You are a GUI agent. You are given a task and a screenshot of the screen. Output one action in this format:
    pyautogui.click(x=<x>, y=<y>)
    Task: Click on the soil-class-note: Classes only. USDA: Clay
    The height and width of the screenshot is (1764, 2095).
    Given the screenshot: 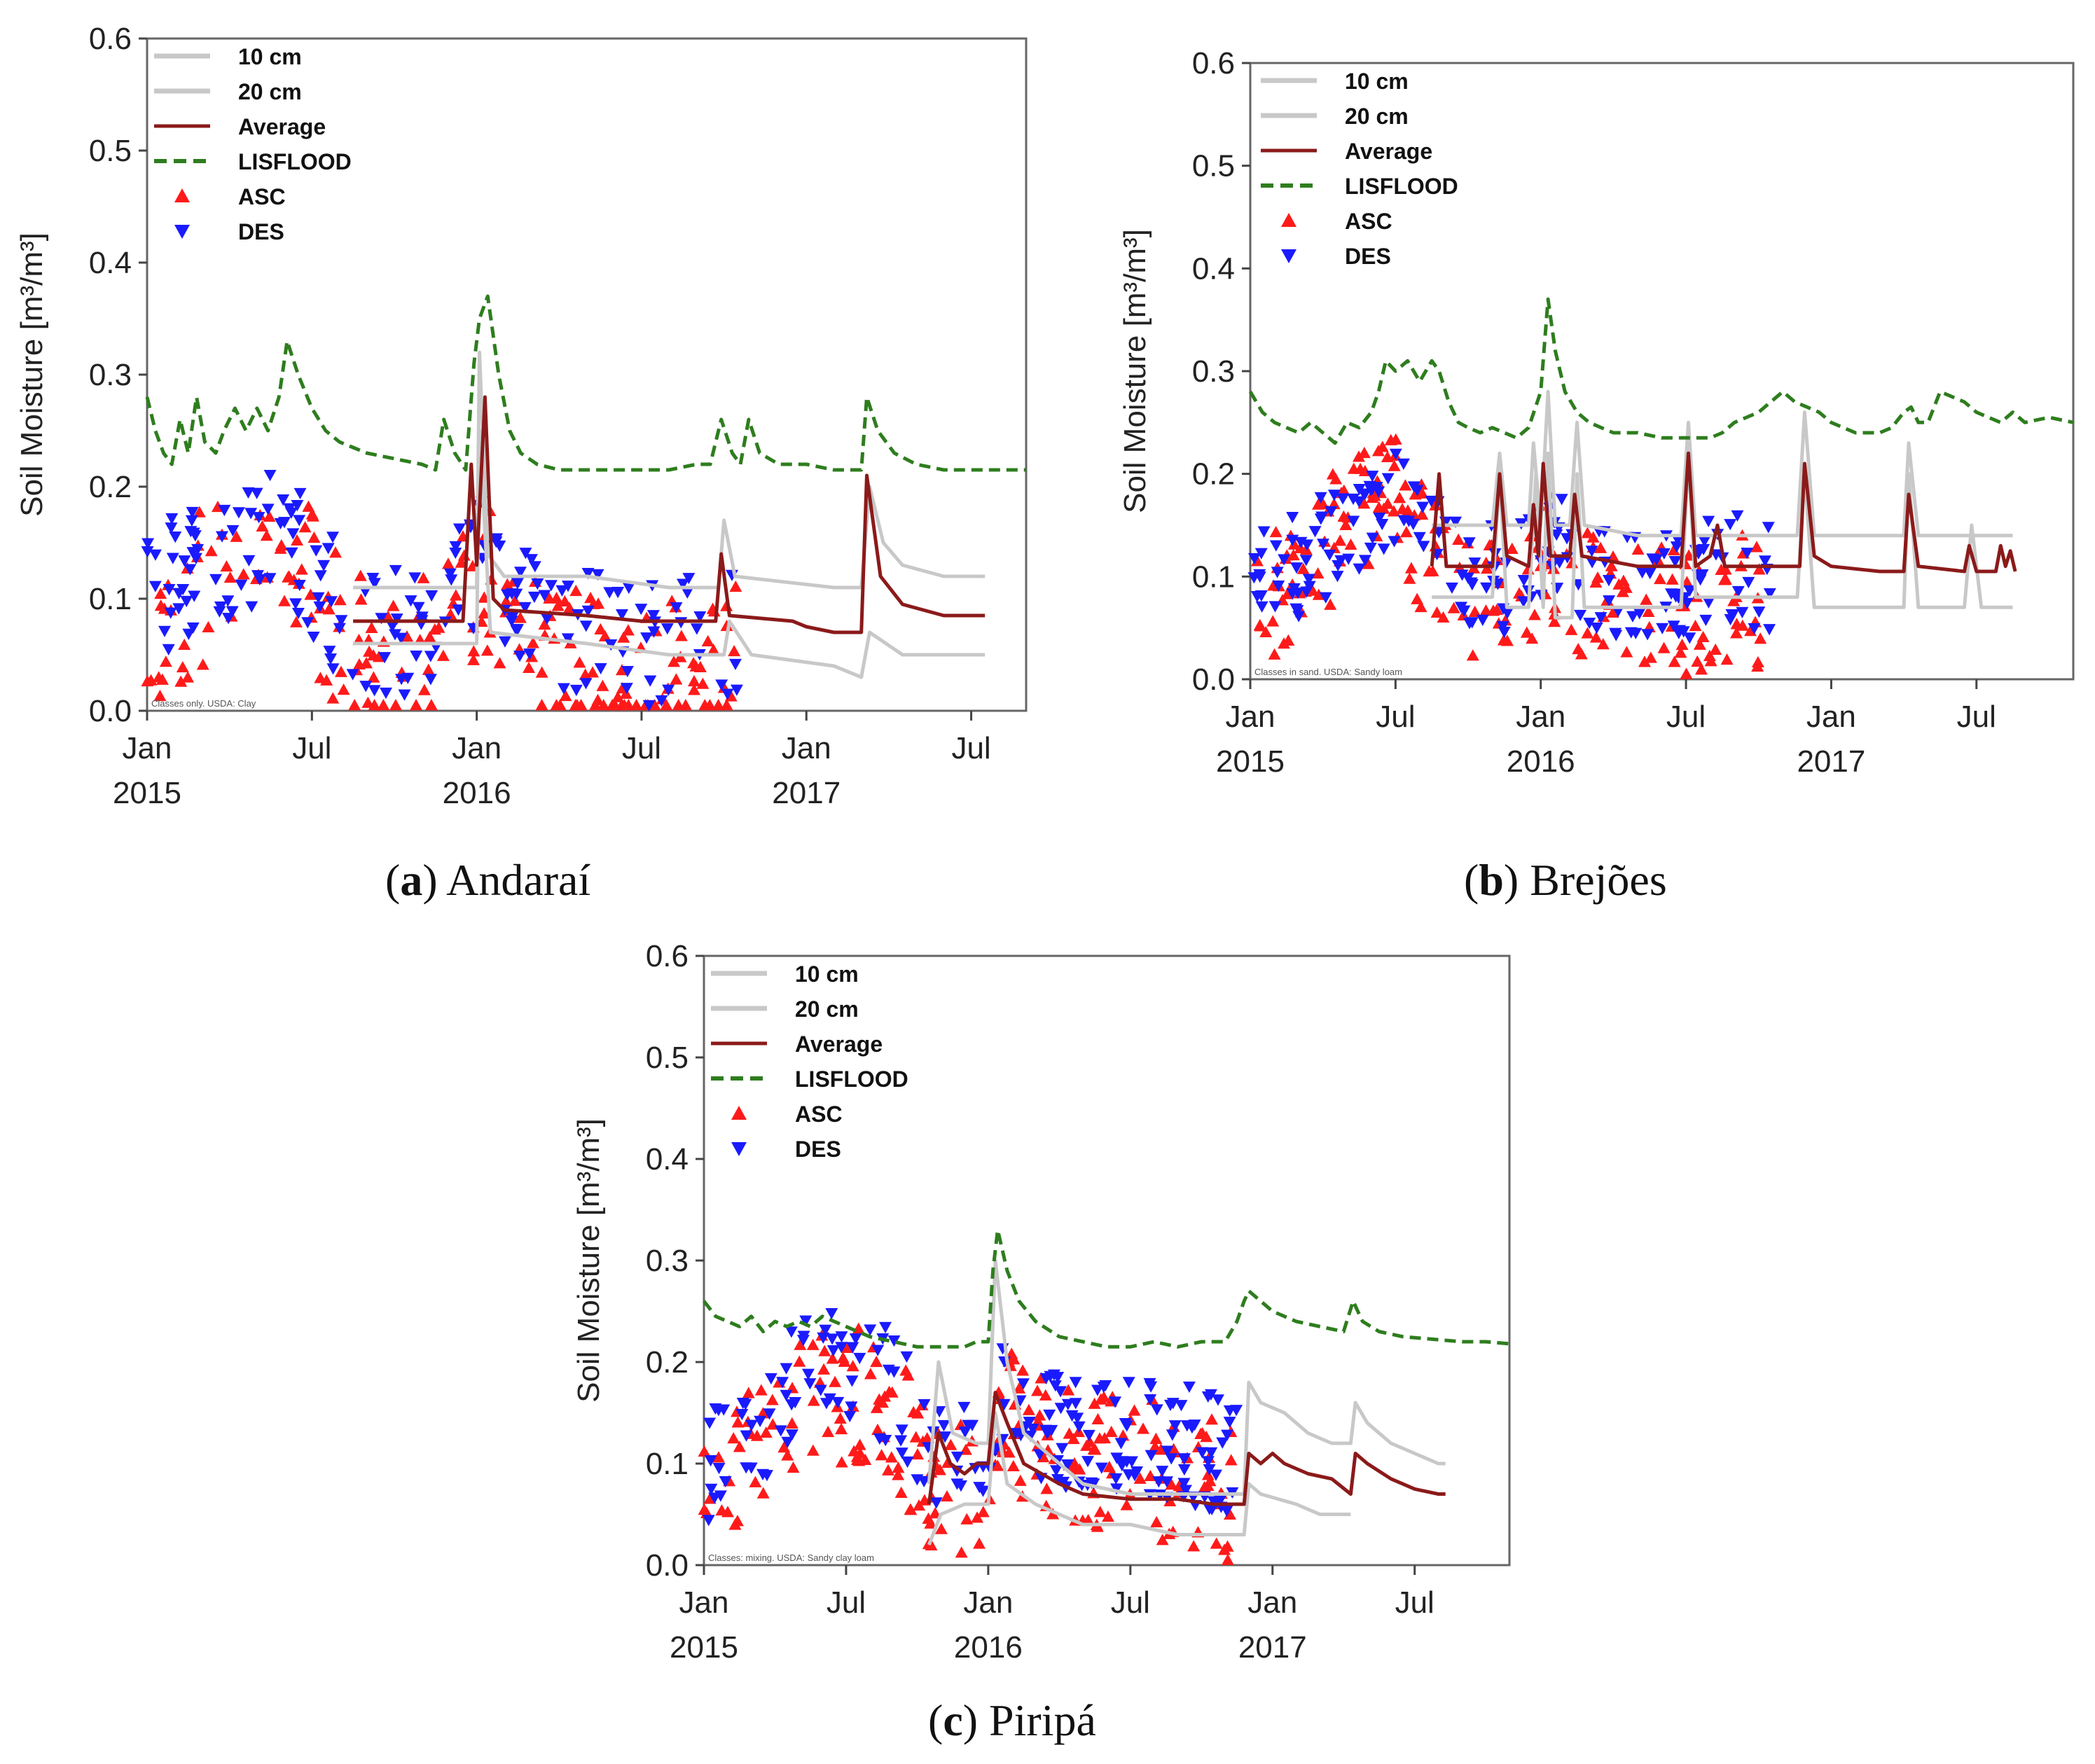 What is the action you would take?
    pyautogui.click(x=203, y=703)
    